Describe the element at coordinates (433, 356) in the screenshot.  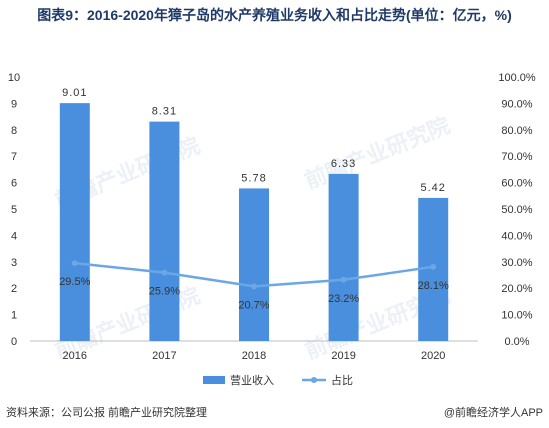
I see `x-tick-label: 2020` at that location.